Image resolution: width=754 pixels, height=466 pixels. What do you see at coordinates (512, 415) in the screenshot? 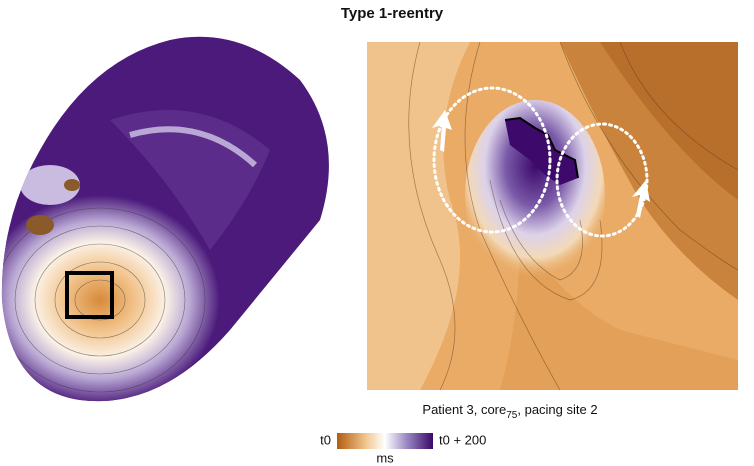
I see `caption-subscript: 75` at bounding box center [512, 415].